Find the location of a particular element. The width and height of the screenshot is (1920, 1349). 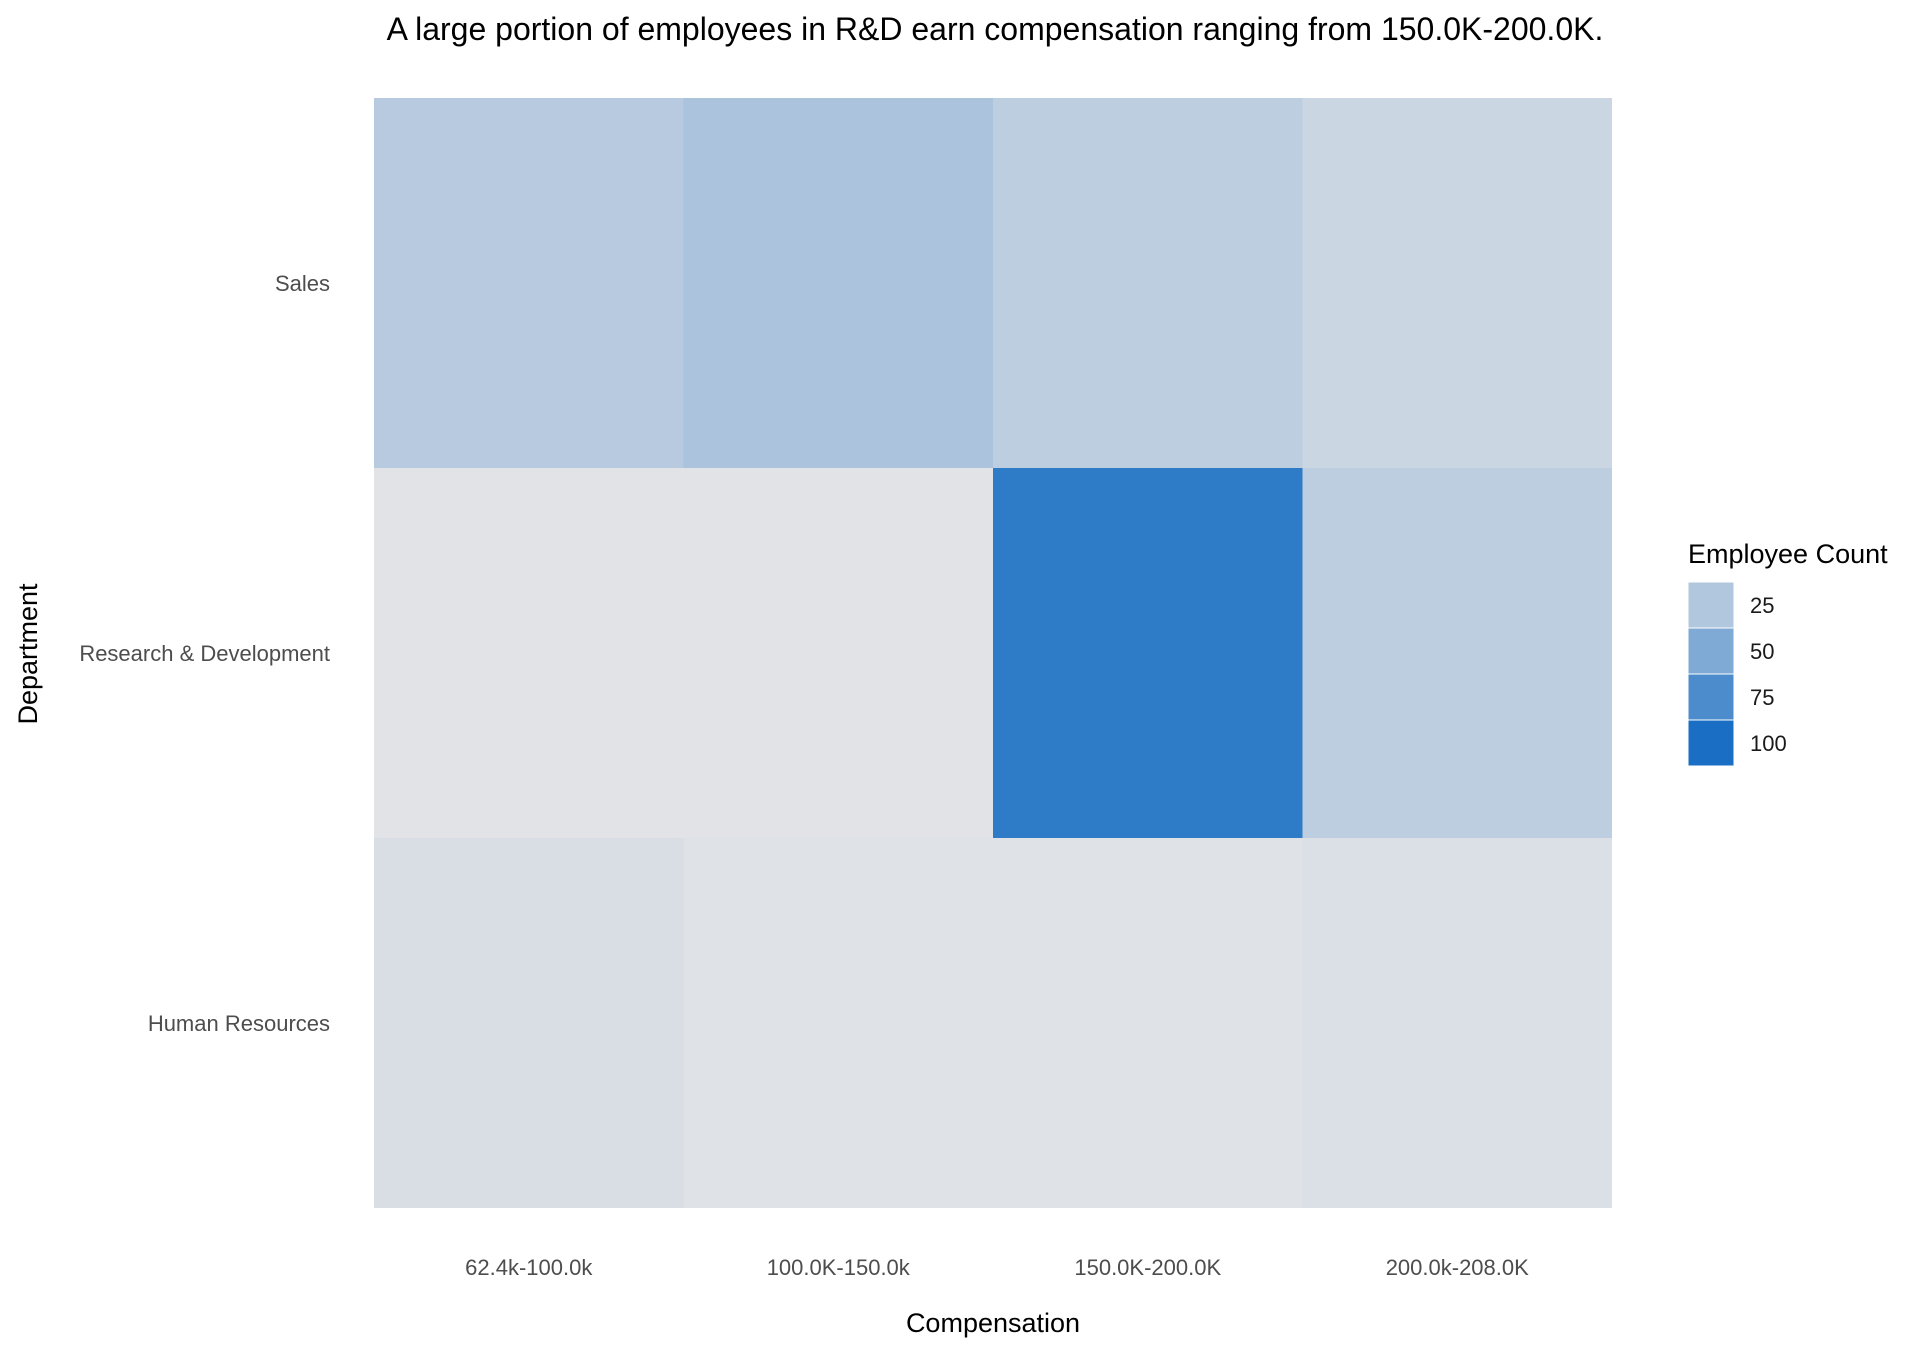

legend-label: 50 is located at coordinates (1762, 651).